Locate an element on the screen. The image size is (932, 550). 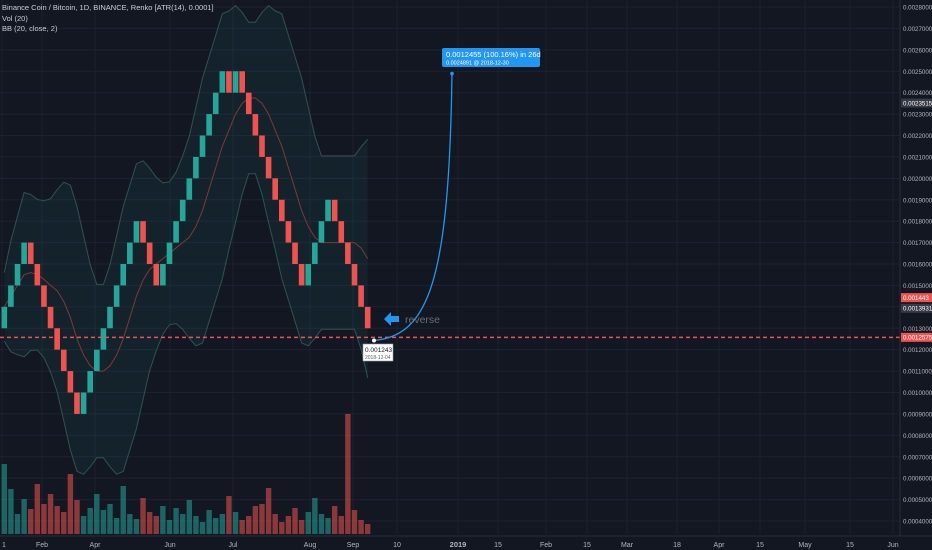
legend-bollinger: BB (20, close, 2) is located at coordinates (30, 28).